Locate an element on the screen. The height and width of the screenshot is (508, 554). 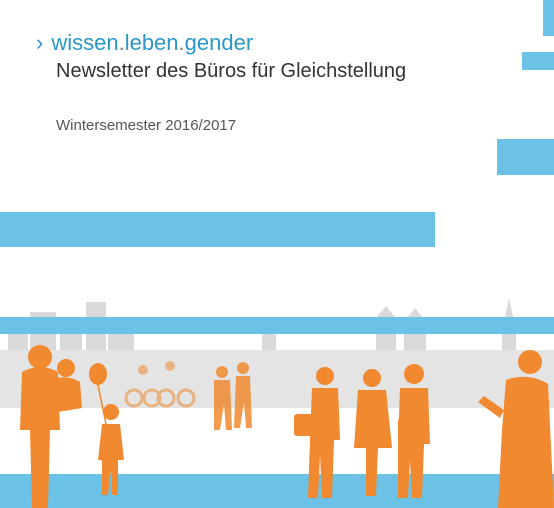
scene-band-top is located at coordinates (277, 325).